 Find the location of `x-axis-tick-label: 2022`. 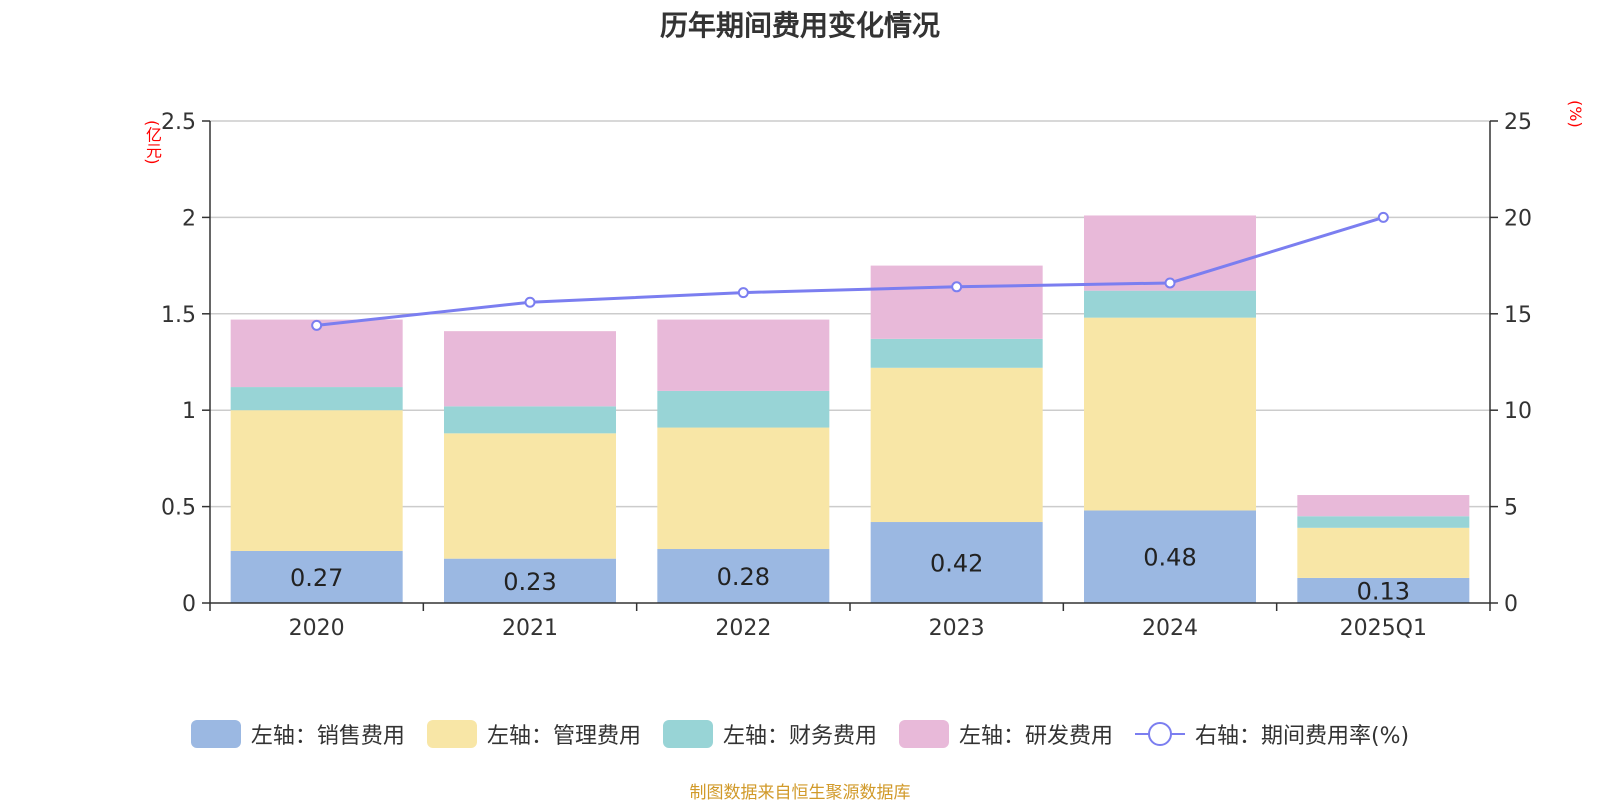

x-axis-tick-label: 2022 is located at coordinates (743, 628).